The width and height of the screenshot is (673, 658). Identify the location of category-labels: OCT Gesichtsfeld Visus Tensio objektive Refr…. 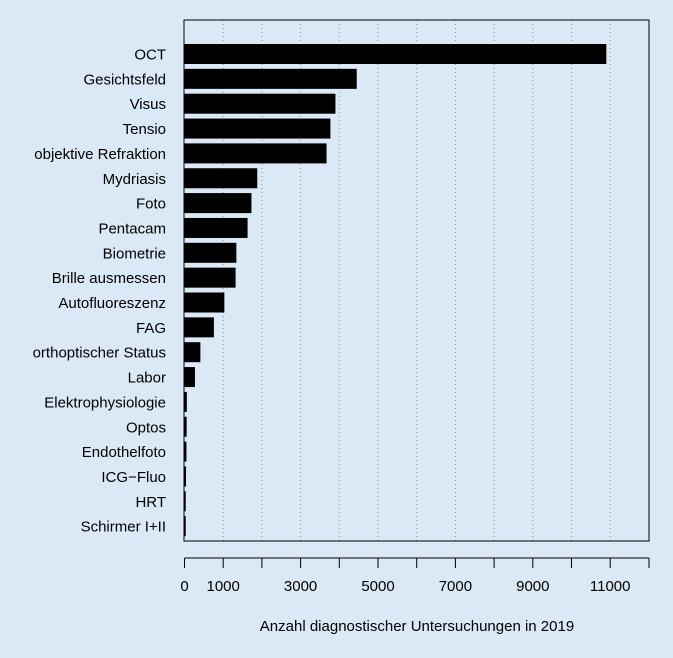
(99, 291).